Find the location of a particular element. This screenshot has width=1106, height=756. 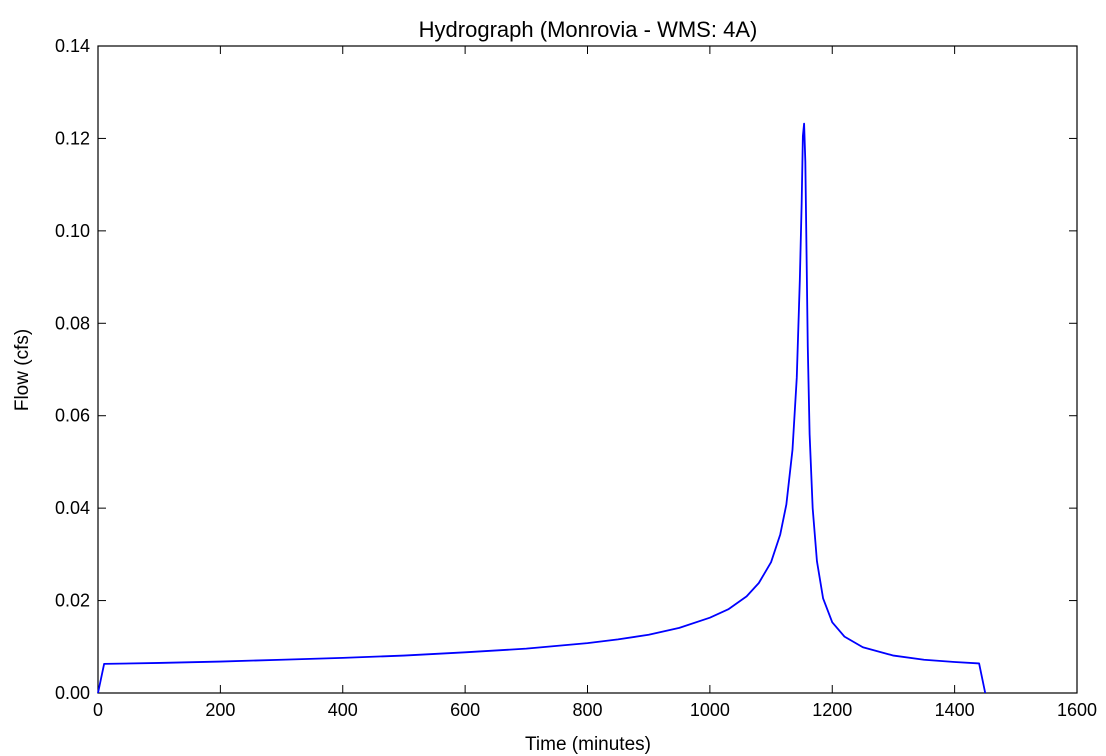

y-tick-label: 0.08 is located at coordinates (72, 323).